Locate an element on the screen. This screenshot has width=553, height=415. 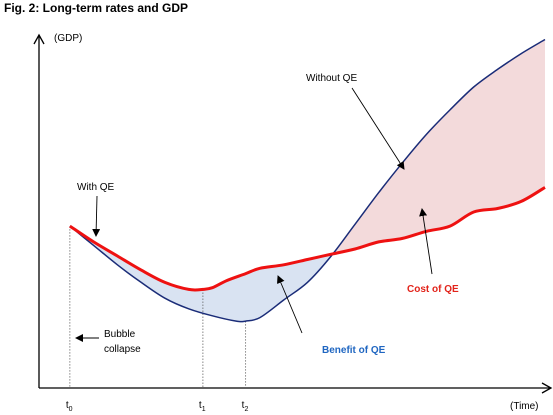
x-axis-arrowhead is located at coordinates (547, 388).